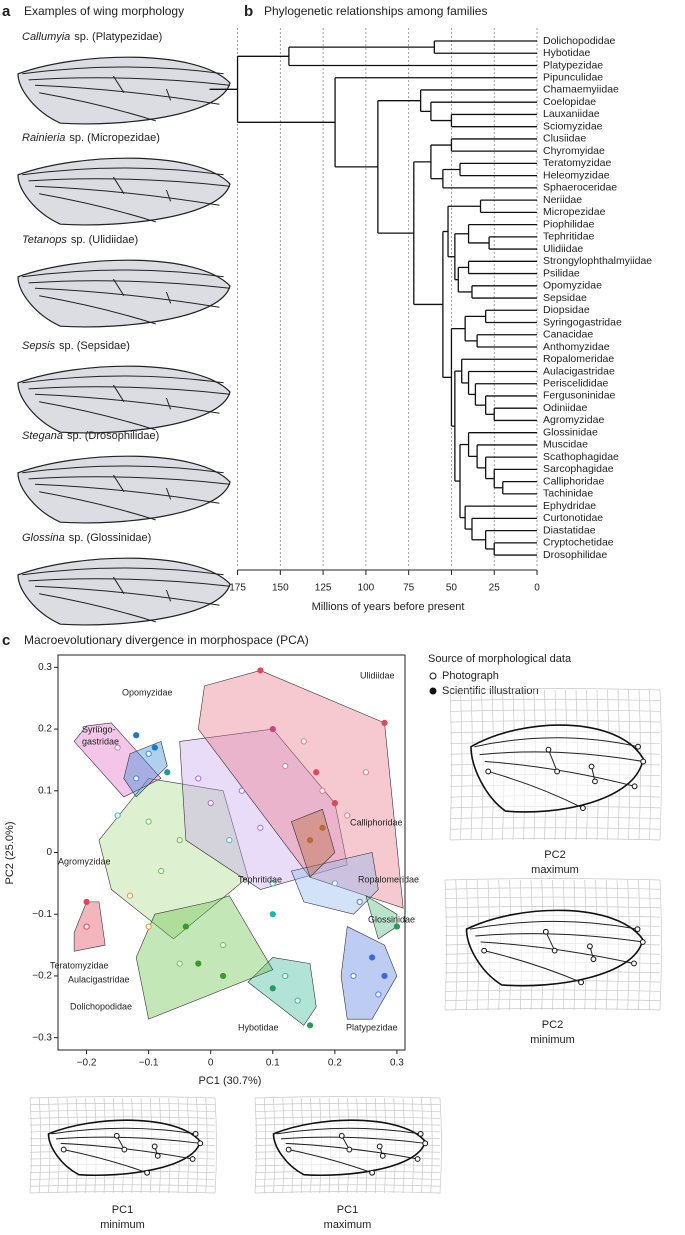 This screenshot has height=1235, width=685. Describe the element at coordinates (578, 469) in the screenshot. I see `leaf-label: Sarcophagidae` at that location.